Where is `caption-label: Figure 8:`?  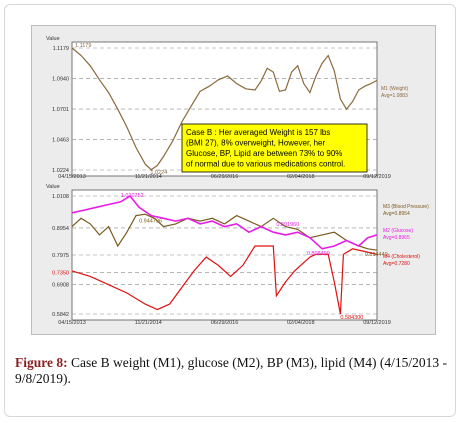
caption-label: Figure 8: is located at coordinates (41, 362).